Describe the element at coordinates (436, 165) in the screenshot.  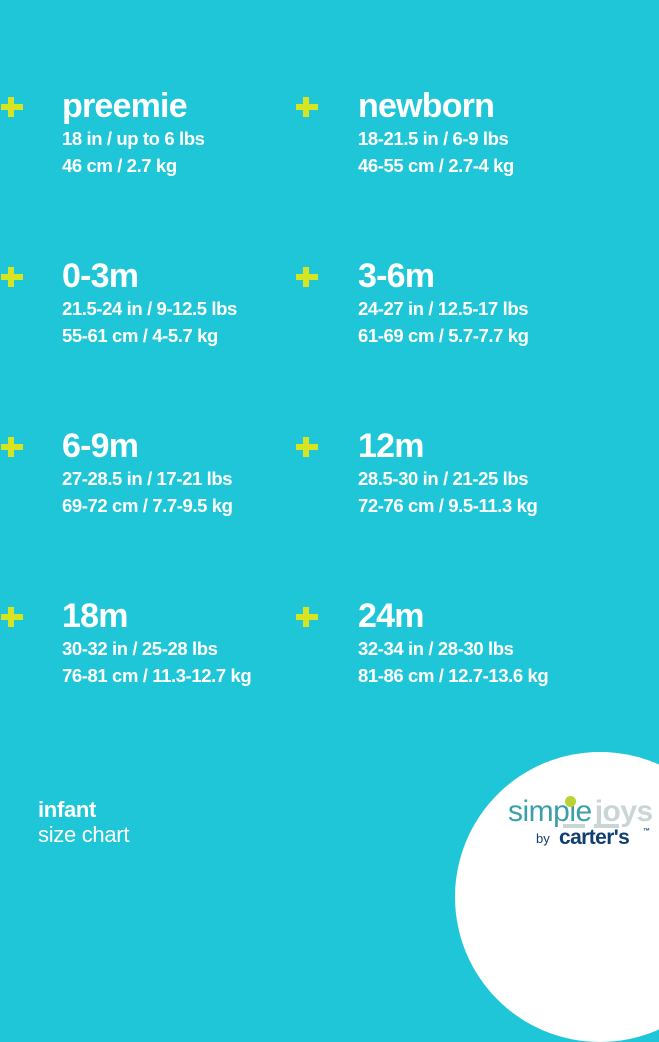
I see `size-measure-metric: 46-55 cm / 2.7-4 kg` at that location.